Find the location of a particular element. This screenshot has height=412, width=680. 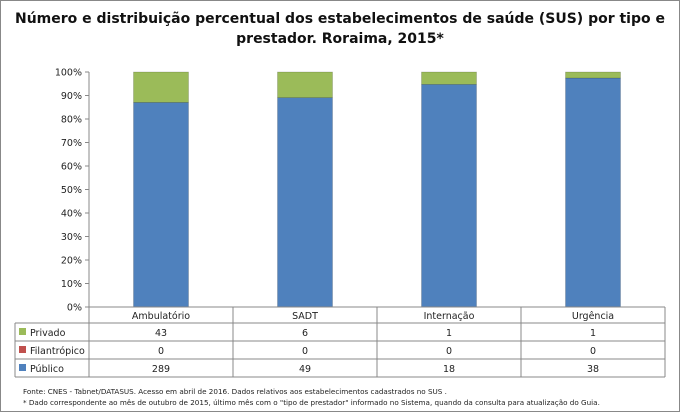

bar-público-3 is located at coordinates (593, 192).